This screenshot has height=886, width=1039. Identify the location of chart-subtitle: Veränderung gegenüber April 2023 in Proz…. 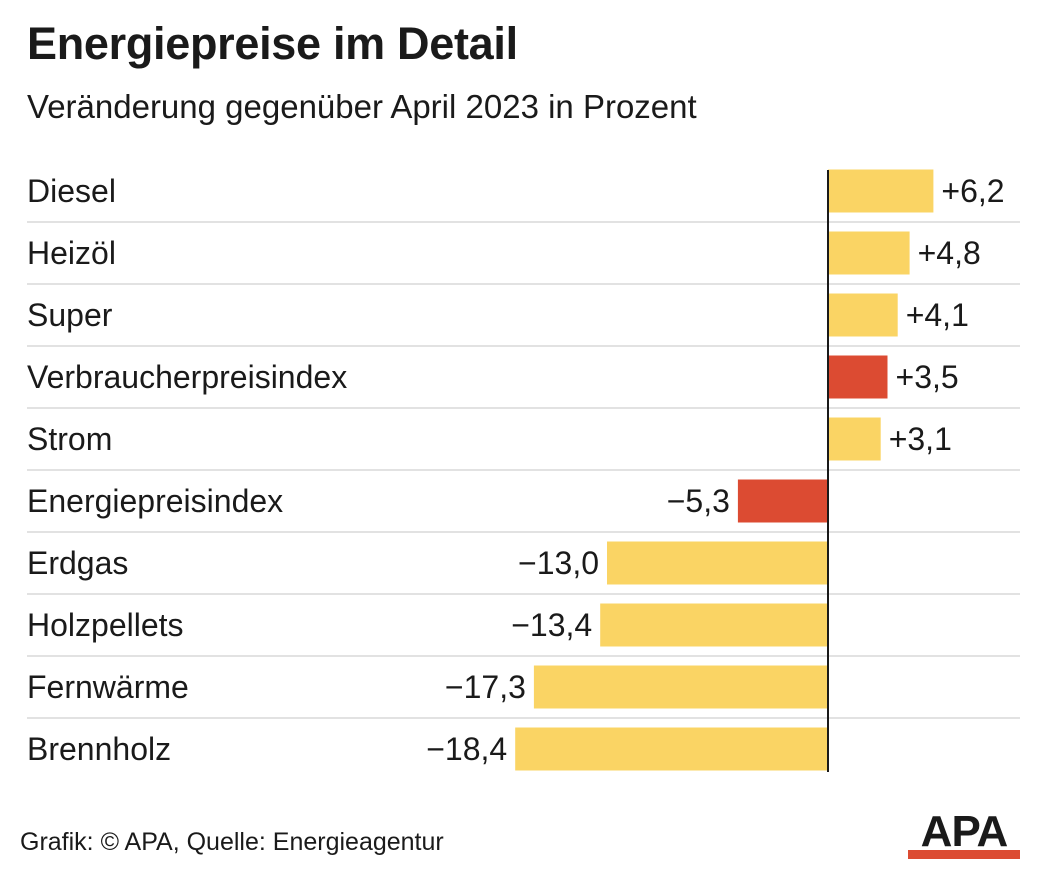
(362, 106).